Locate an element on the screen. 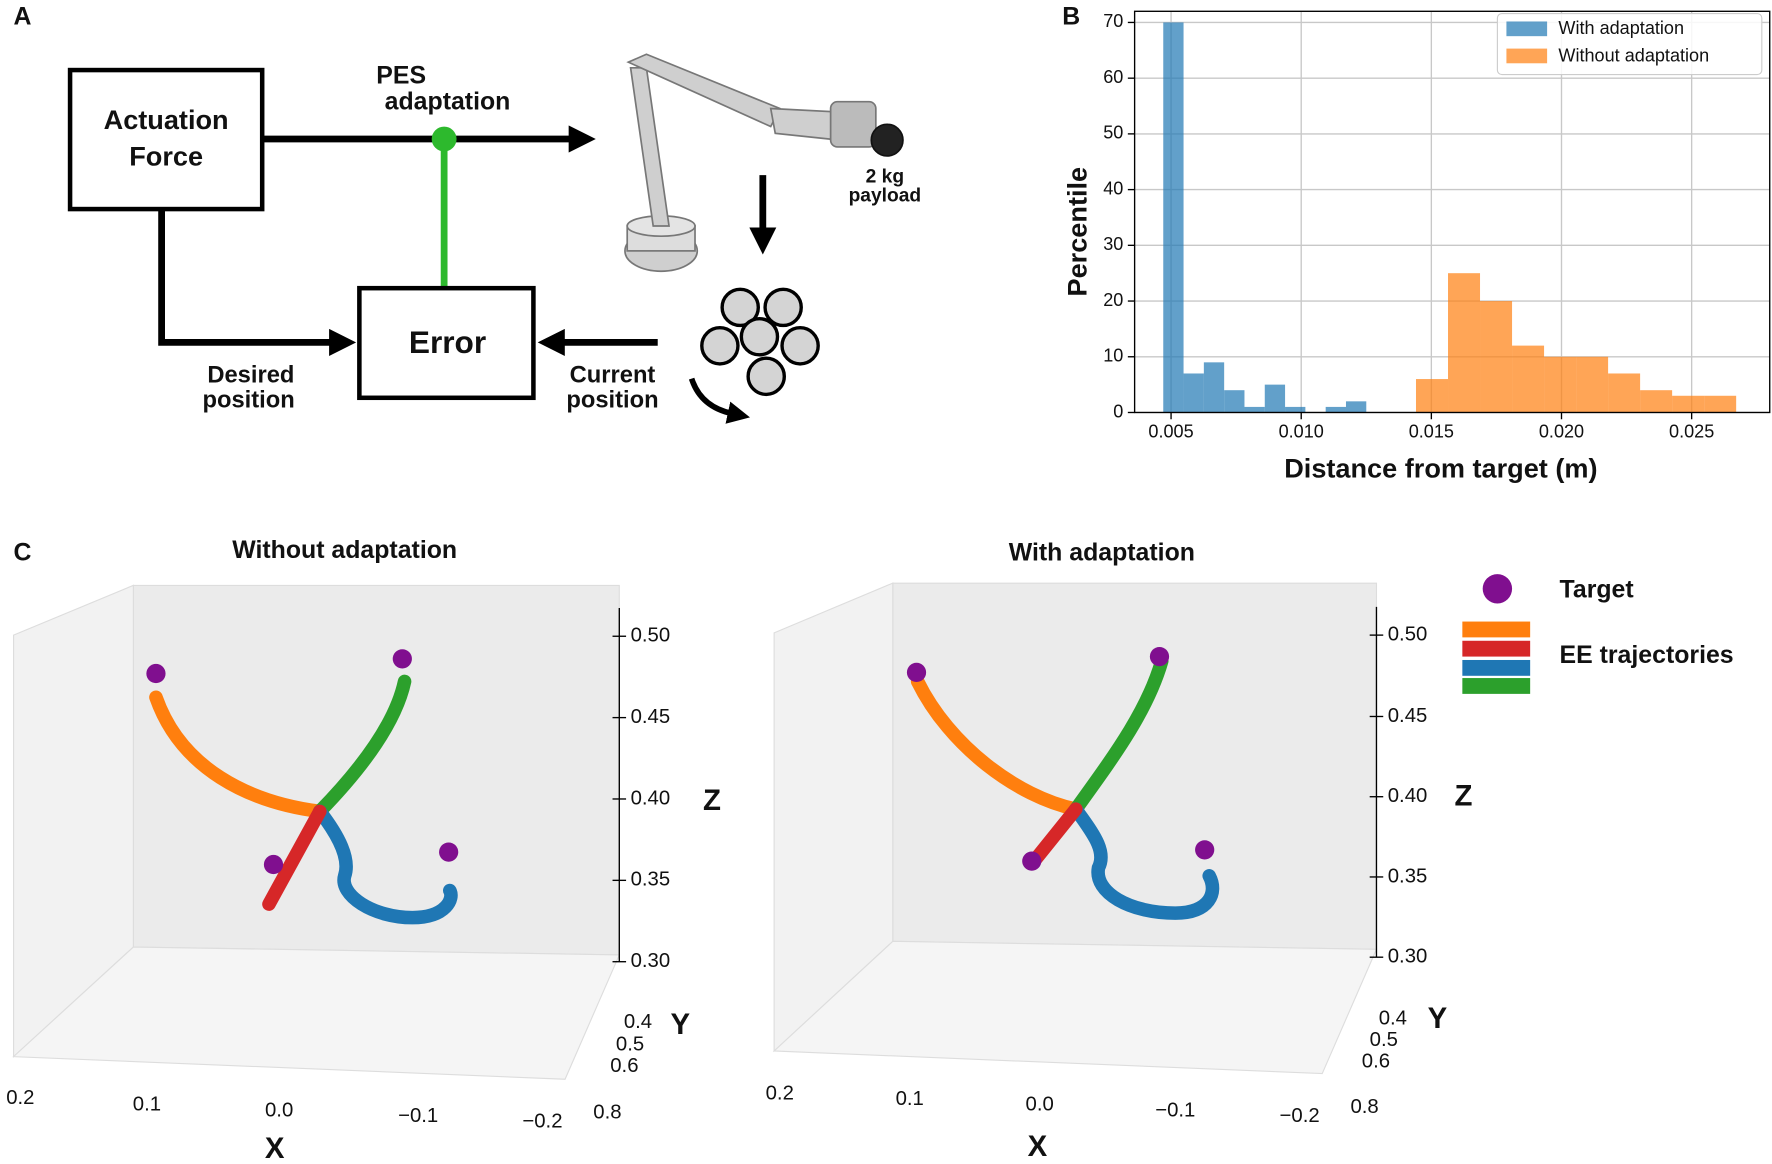 The width and height of the screenshot is (1772, 1164). pane is located at coordinates (1135, 766).